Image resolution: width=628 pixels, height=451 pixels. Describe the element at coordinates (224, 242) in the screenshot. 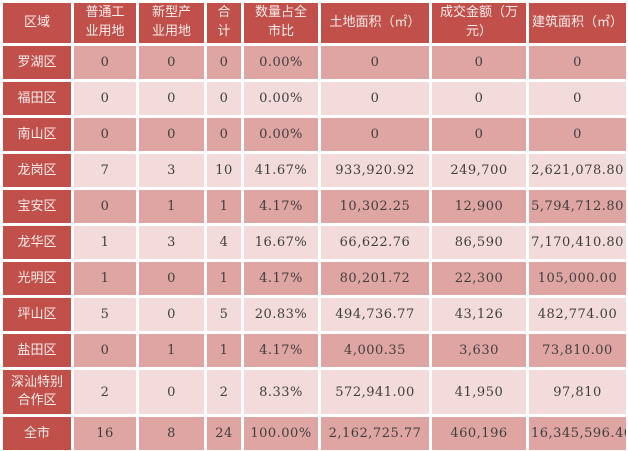

I see `table-cell: 4` at that location.